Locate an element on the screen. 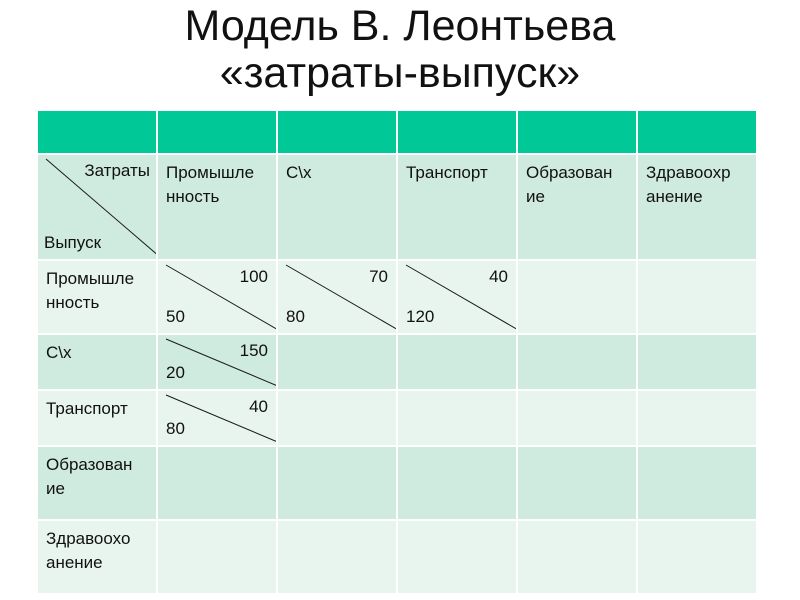 The width and height of the screenshot is (800, 600). row-header: Образован ие is located at coordinates (97, 483).